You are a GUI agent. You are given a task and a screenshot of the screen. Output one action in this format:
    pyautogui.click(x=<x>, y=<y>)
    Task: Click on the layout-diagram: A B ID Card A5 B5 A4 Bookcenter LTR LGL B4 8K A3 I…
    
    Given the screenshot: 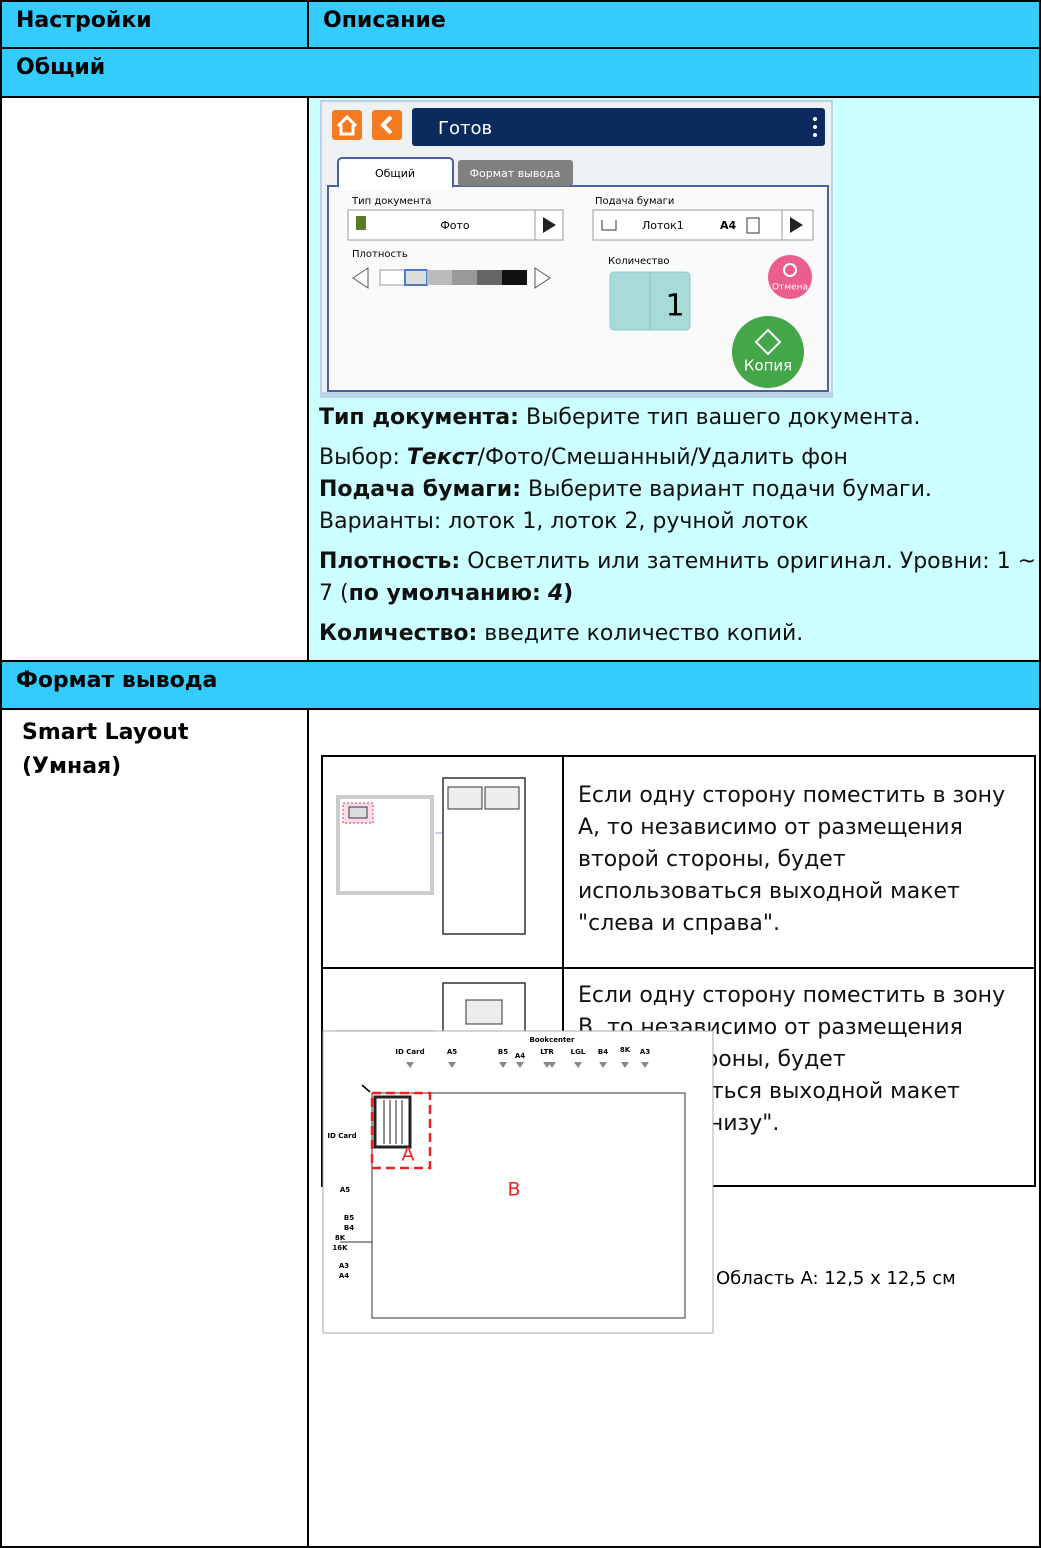 What is the action you would take?
    pyautogui.click(x=518, y=1182)
    